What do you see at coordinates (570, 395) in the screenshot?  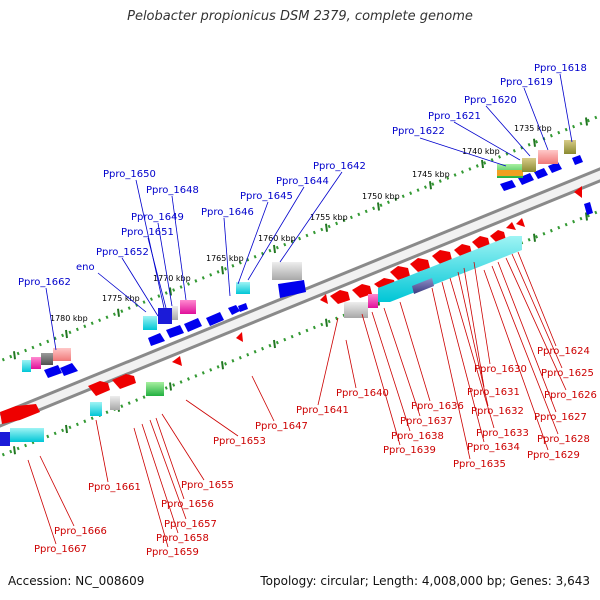 I see `gene-label: Ppro_1626` at bounding box center [570, 395].